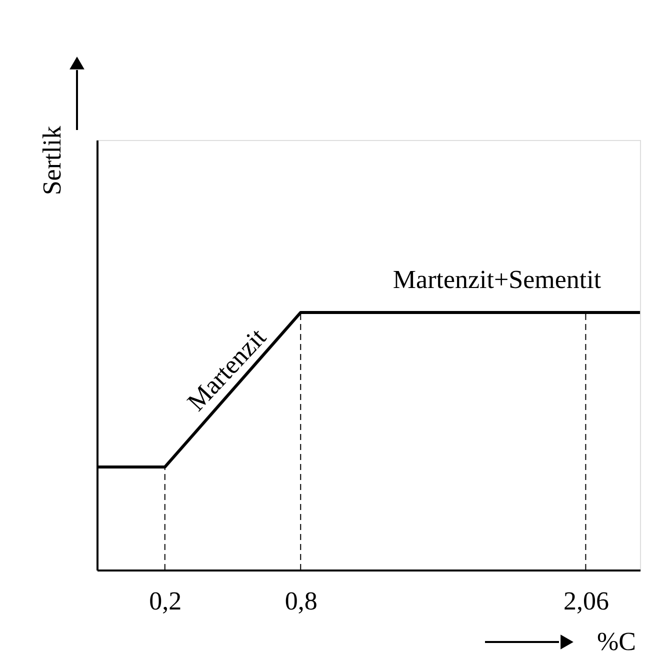 The height and width of the screenshot is (666, 654). I want to click on x-tick-label: 2,06, so click(586, 601).